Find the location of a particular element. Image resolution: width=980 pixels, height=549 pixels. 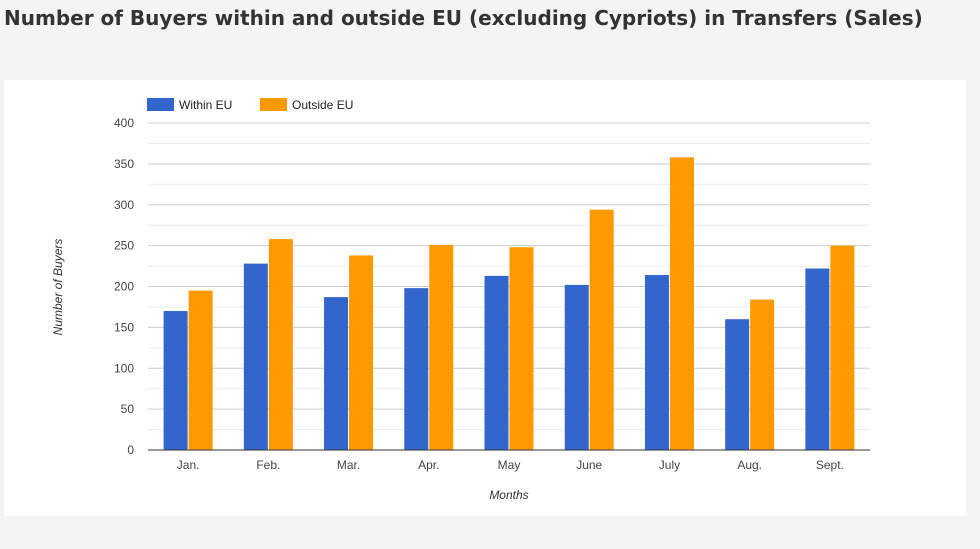

legend-label: Within EU is located at coordinates (205, 105).